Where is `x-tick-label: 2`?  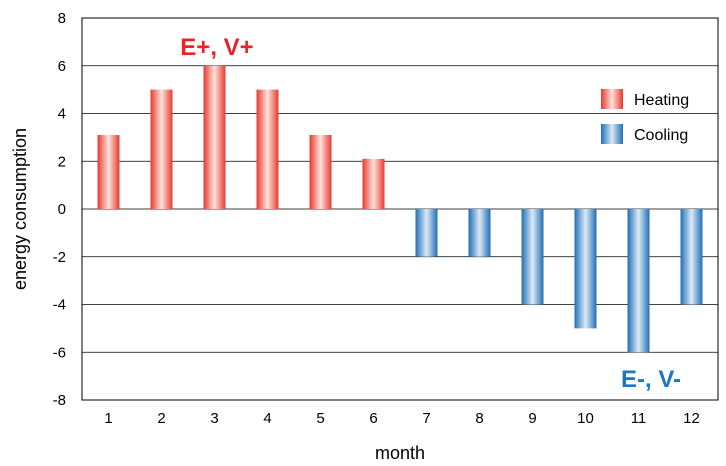
x-tick-label: 2 is located at coordinates (161, 418).